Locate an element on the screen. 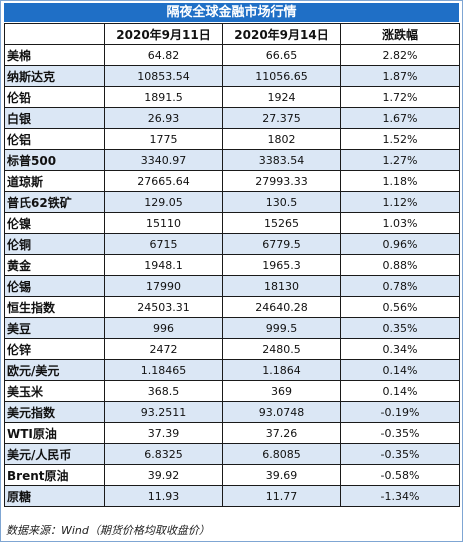 This screenshot has height=542, width=463. row-change-cell: 1.27% is located at coordinates (400, 160).